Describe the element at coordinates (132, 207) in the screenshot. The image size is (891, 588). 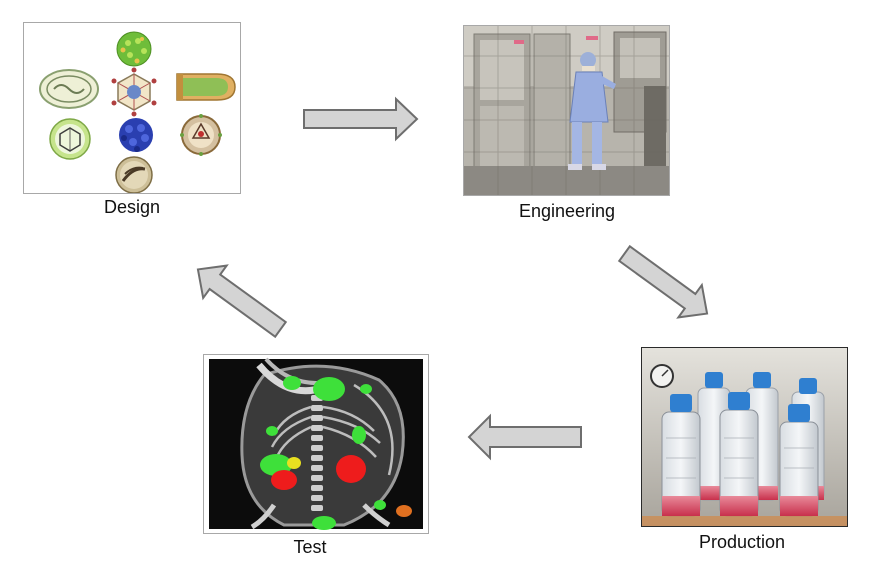
I see `design-label: Design` at that location.